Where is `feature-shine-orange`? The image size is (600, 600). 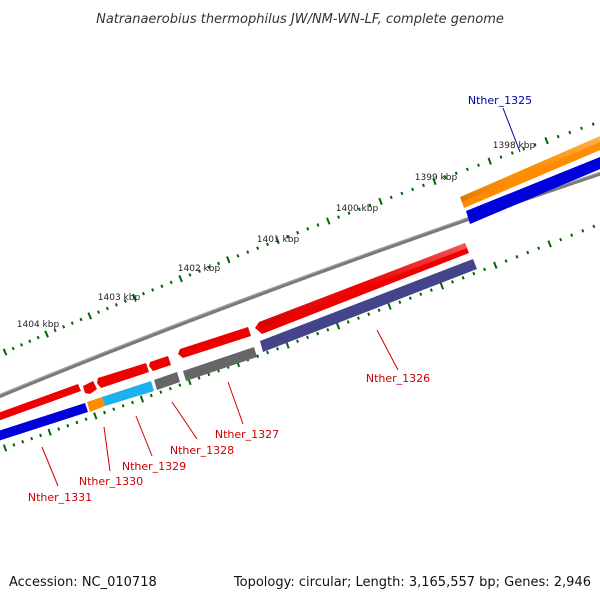 feature-shine-orange is located at coordinates (530, 169).